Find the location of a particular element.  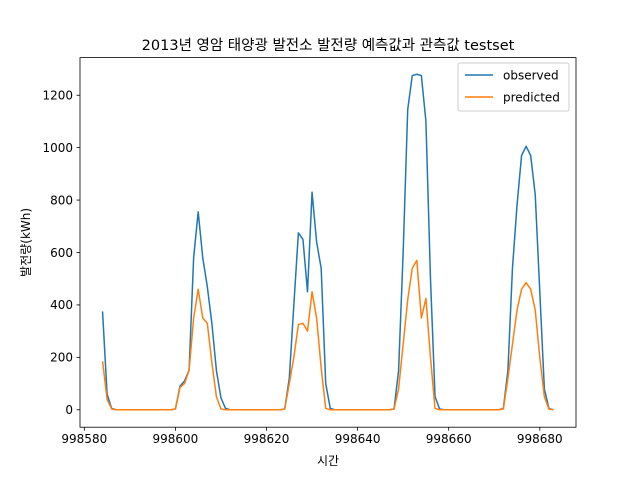

x-tick-label: 998640 is located at coordinates (358, 439).